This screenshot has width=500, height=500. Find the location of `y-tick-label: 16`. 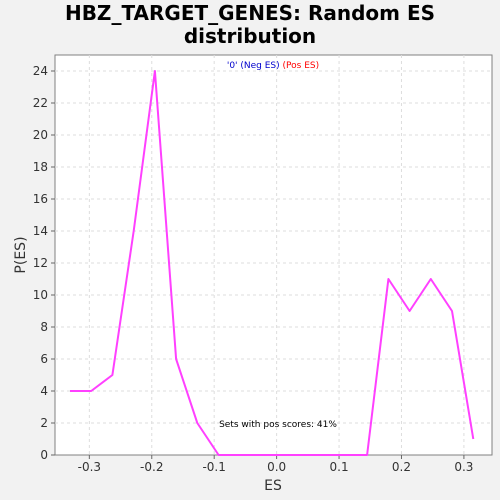

y-tick-label: 16 is located at coordinates (40, 199).